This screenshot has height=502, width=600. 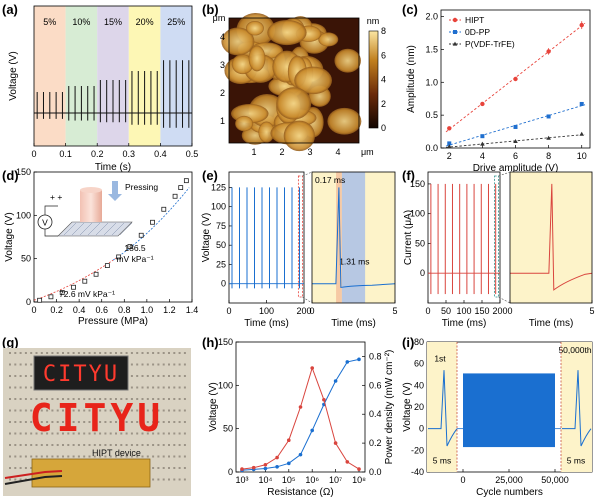 I want to click on y-tick-label: 0.8, so click(x=375, y=356).